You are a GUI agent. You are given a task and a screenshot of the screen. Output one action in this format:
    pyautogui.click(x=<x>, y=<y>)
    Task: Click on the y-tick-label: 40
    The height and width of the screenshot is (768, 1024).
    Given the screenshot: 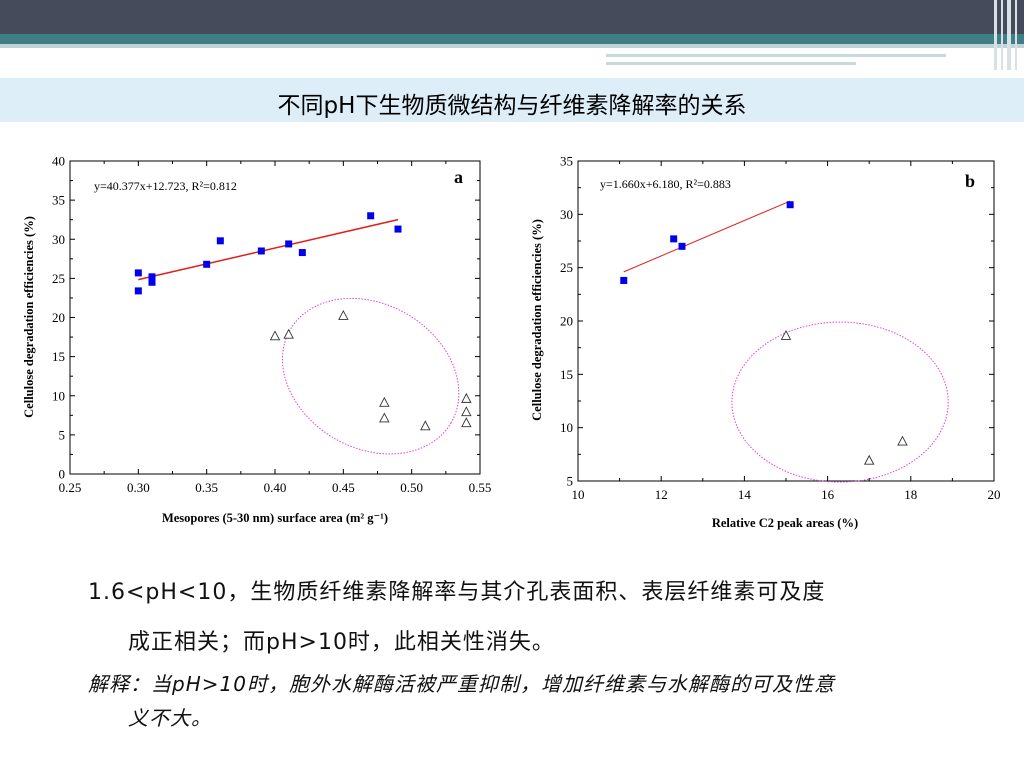 What is the action you would take?
    pyautogui.click(x=58, y=161)
    